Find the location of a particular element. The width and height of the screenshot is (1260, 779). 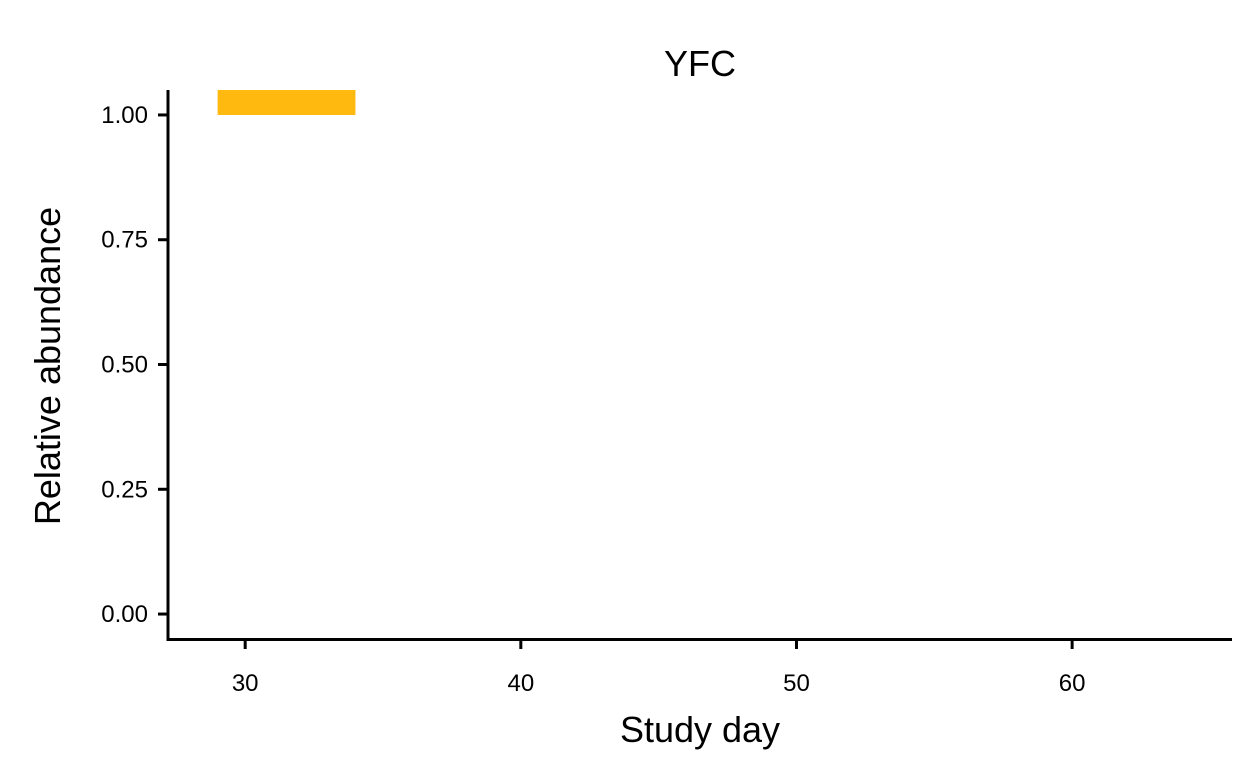

y-tick-label: 1.00 is located at coordinates (124, 115).